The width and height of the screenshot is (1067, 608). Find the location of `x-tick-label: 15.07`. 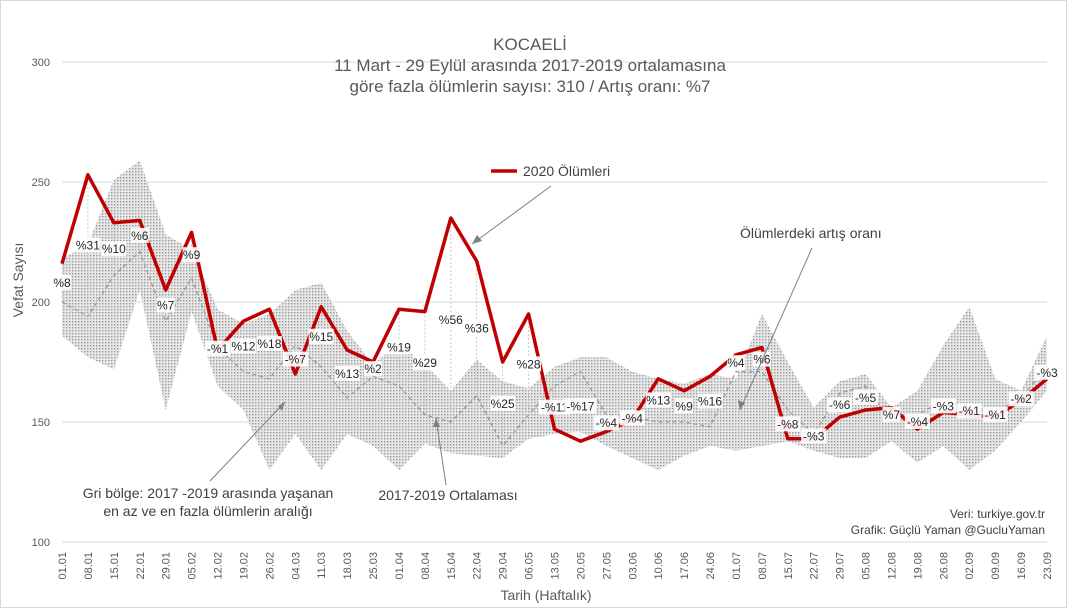

x-tick-label: 15.07 is located at coordinates (789, 566).